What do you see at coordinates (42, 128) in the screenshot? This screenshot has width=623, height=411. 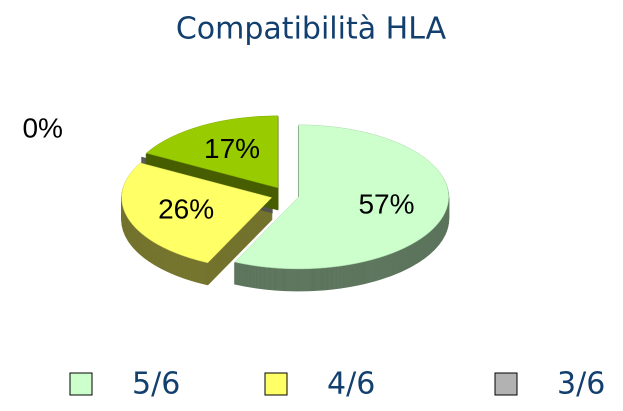 I see `data-label: 0%` at bounding box center [42, 128].